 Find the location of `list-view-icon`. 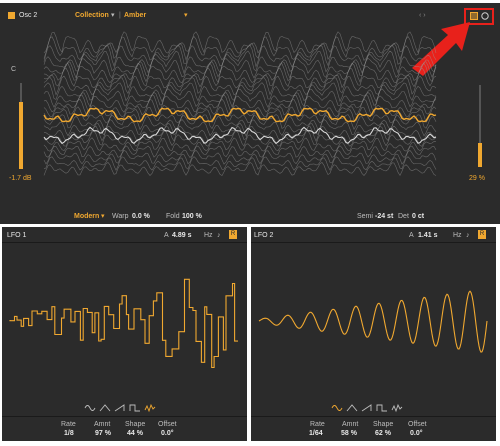

list-view-icon is located at coordinates (474, 16).